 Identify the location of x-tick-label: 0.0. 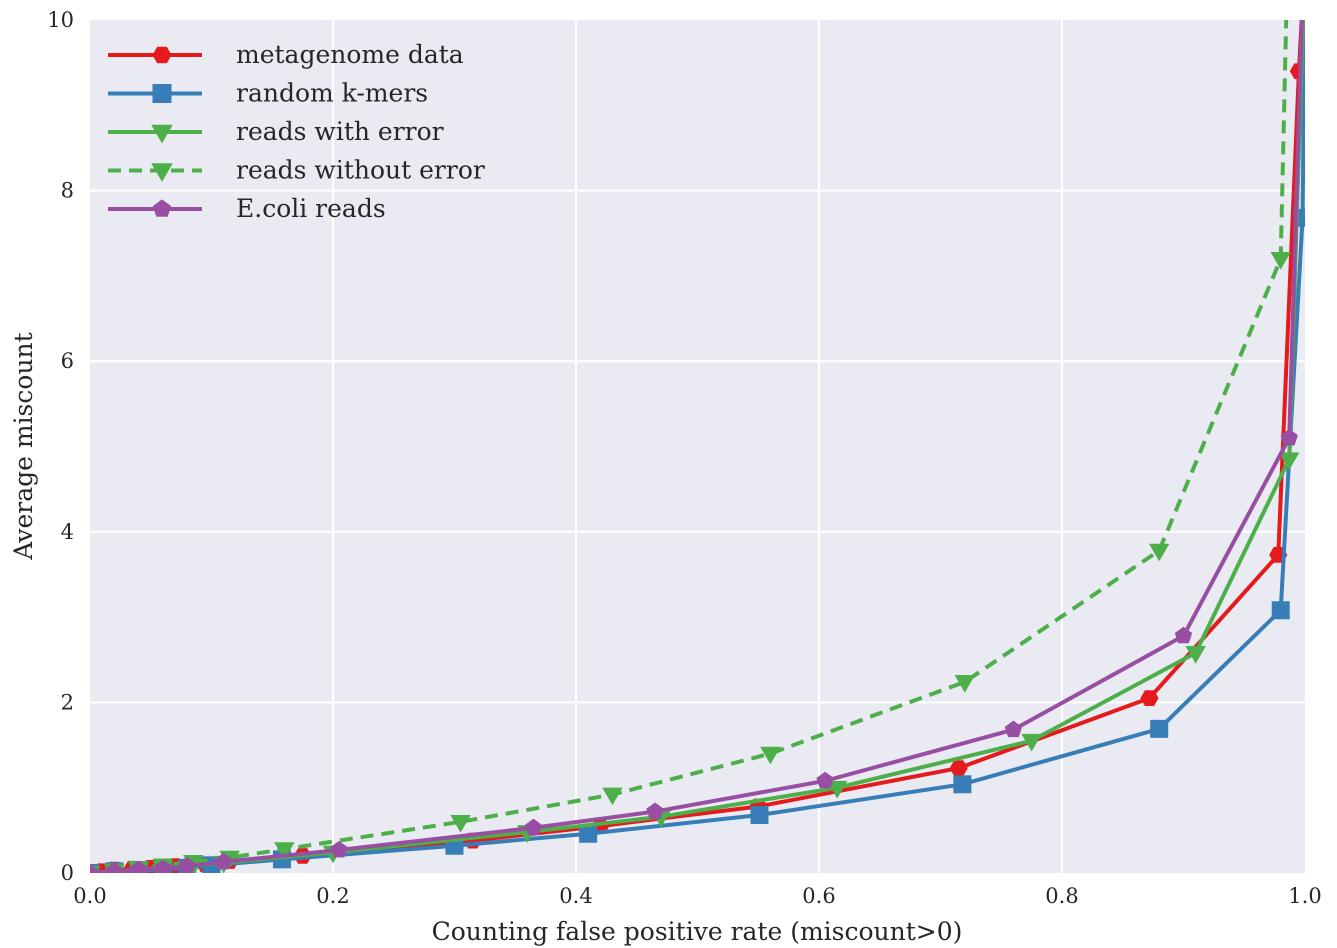
(89, 896).